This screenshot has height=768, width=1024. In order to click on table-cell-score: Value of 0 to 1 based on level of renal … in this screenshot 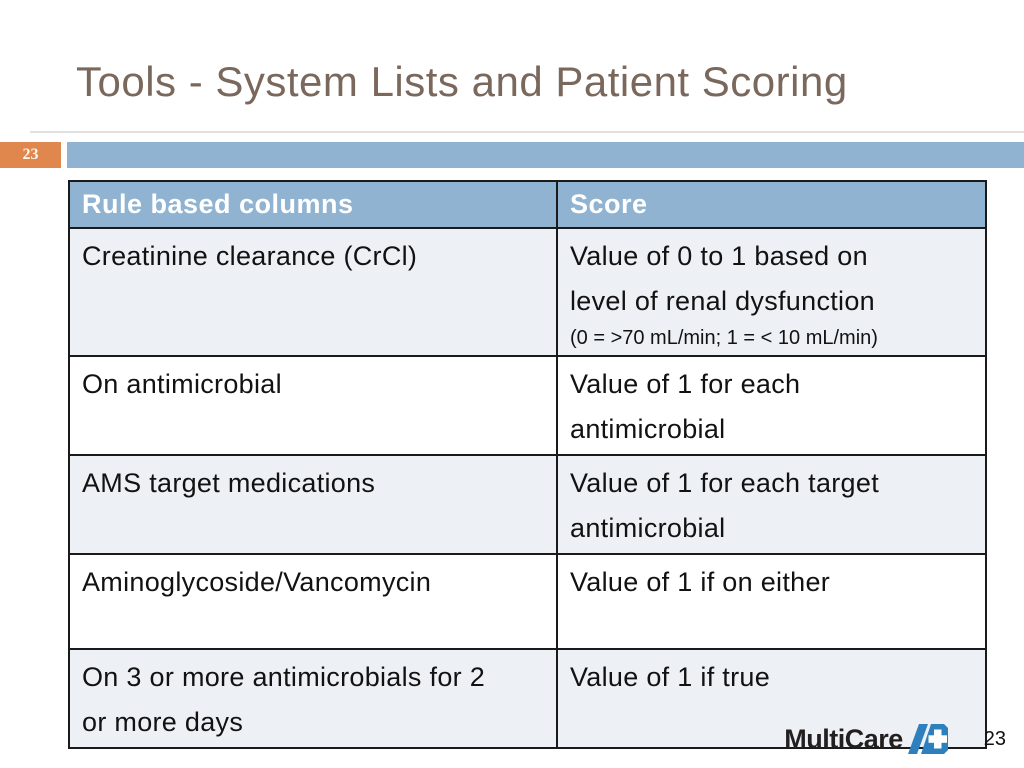, I will do `click(771, 292)`.